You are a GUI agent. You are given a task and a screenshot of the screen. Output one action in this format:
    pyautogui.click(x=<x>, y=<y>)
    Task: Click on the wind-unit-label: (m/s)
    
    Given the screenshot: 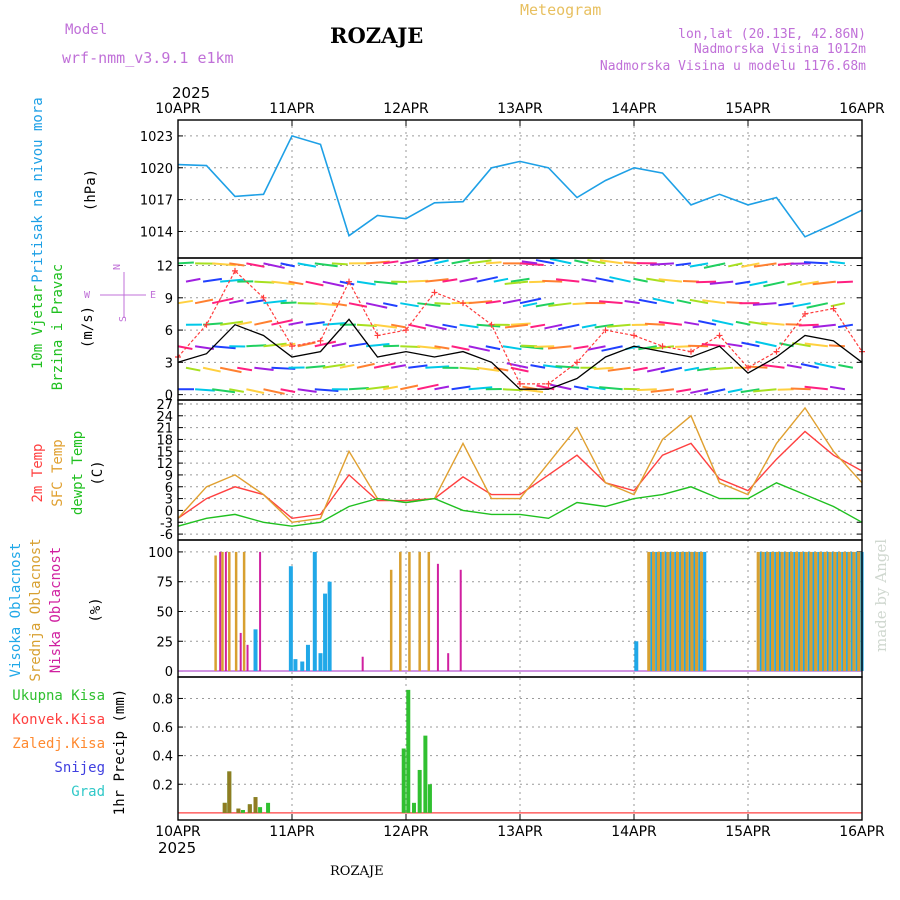 What is the action you would take?
    pyautogui.click(x=88, y=327)
    